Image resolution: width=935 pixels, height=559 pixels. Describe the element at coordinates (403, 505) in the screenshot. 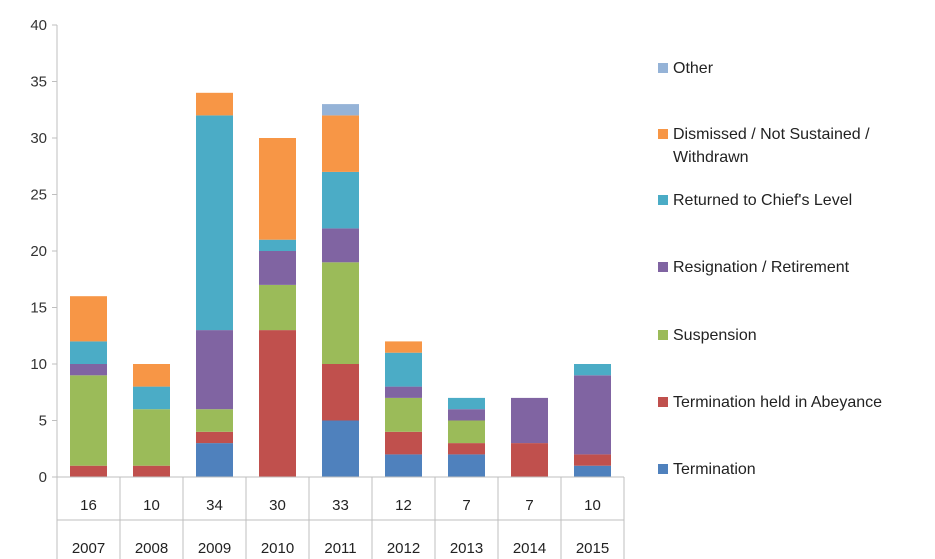

I see `total-label-2012: 12` at that location.